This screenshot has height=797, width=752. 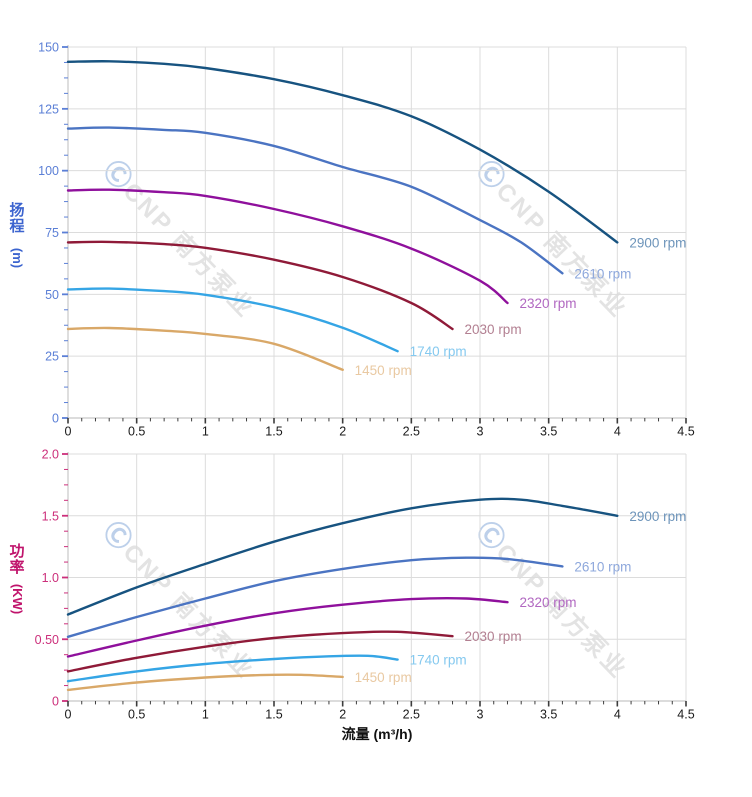 What do you see at coordinates (548, 432) in the screenshot?
I see `head-x-tick-label: 3.5` at bounding box center [548, 432].